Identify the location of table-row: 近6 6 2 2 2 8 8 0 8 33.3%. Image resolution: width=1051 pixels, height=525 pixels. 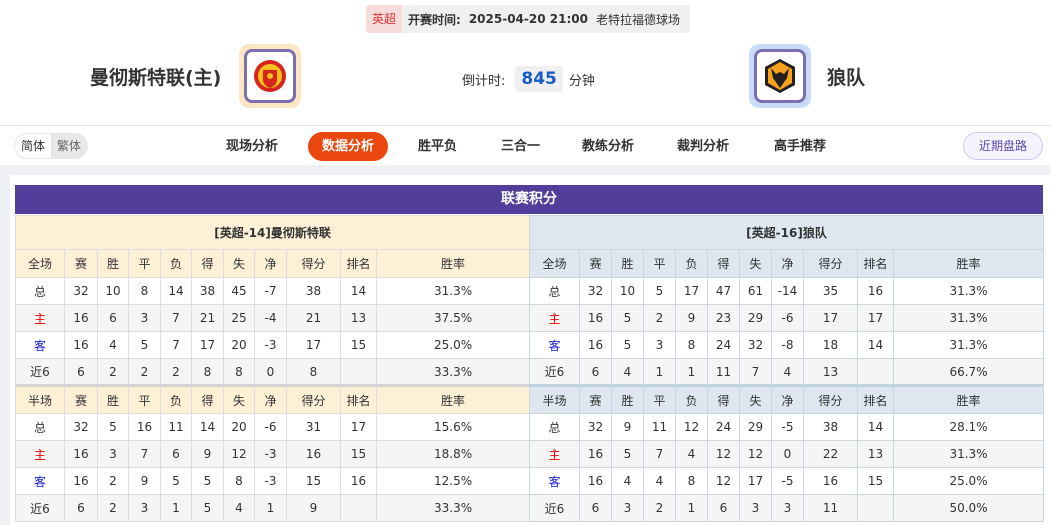
(273, 372).